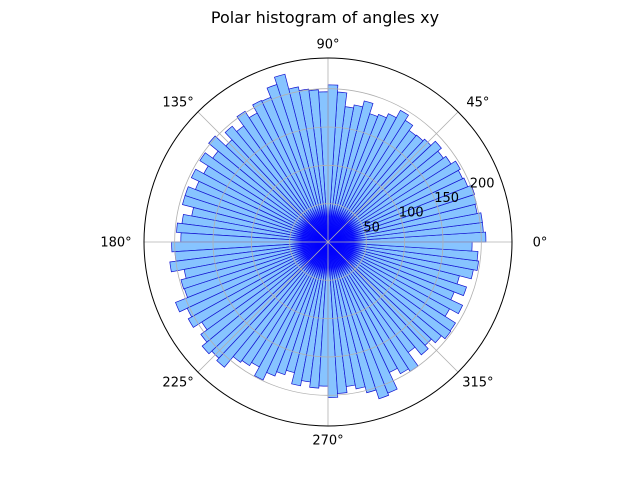 This screenshot has width=640, height=480. What do you see at coordinates (540, 243) in the screenshot?
I see `theta-tick-label: 0°` at bounding box center [540, 243].